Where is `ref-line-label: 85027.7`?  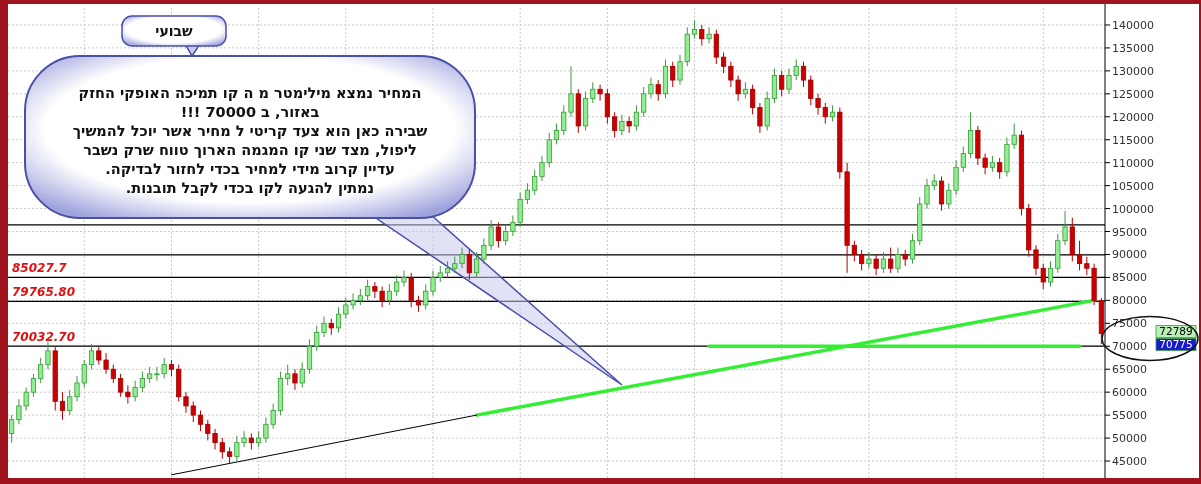 ref-line-label: 85027.7 is located at coordinates (40, 268).